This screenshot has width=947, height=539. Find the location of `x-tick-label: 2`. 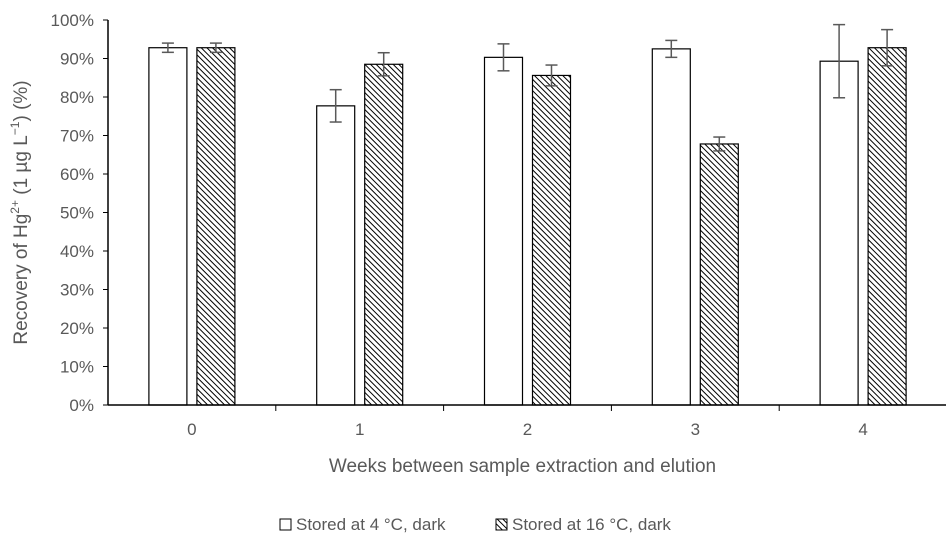

x-tick-label: 2 is located at coordinates (527, 429).